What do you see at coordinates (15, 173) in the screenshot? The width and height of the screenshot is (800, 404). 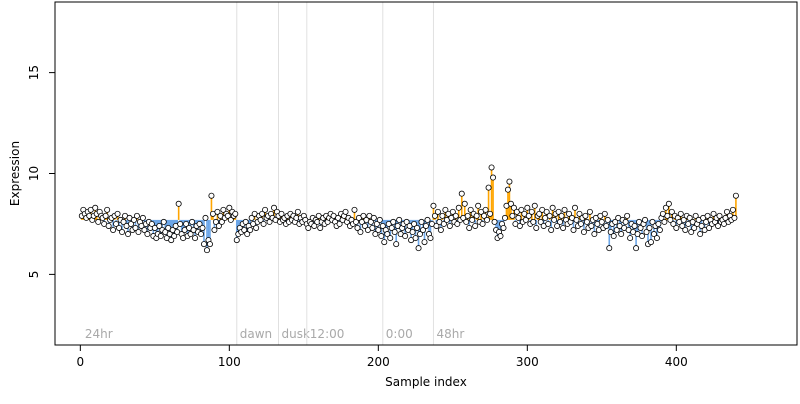 I see `y-axis-title: Expression` at bounding box center [15, 173].